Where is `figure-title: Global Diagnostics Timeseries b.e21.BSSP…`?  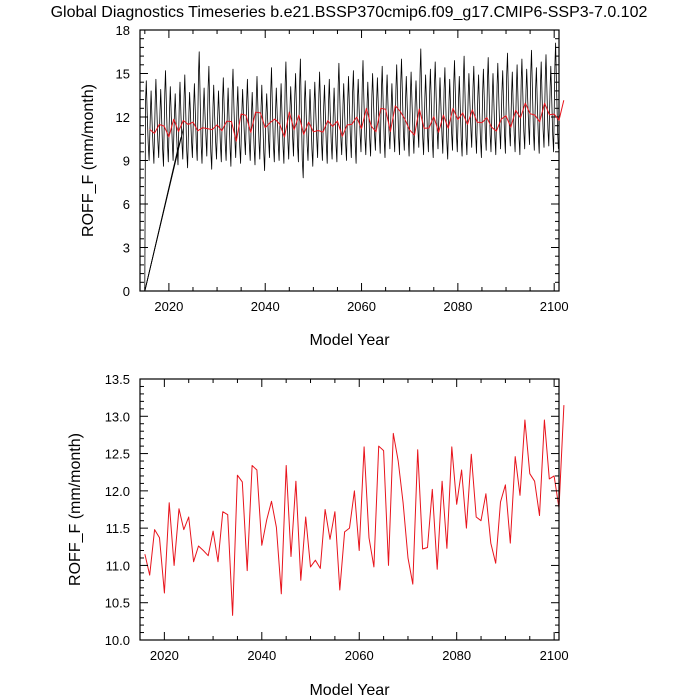 figure-title: Global Diagnostics Timeseries b.e21.BSSP… is located at coordinates (349, 12).